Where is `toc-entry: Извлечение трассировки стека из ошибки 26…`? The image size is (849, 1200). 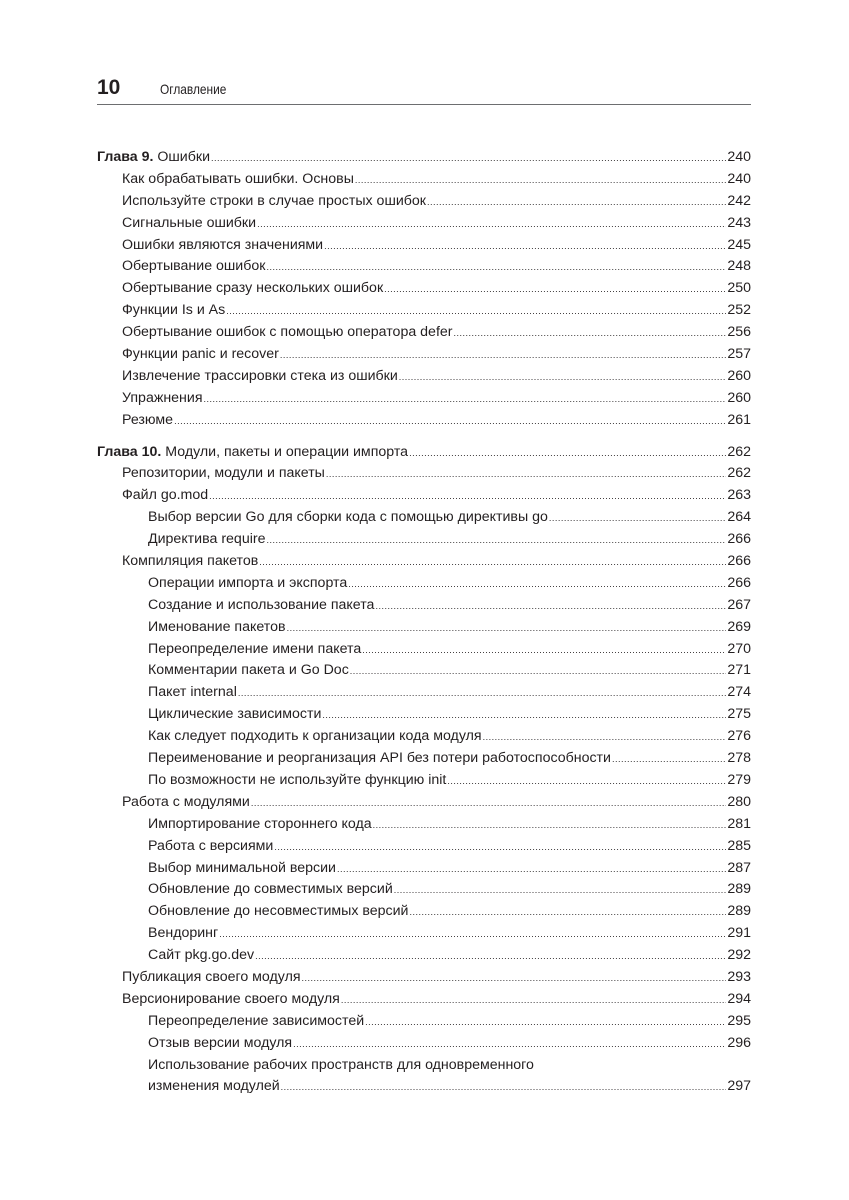 toc-entry: Извлечение трассировки стека из ошибки 26… is located at coordinates (424, 377).